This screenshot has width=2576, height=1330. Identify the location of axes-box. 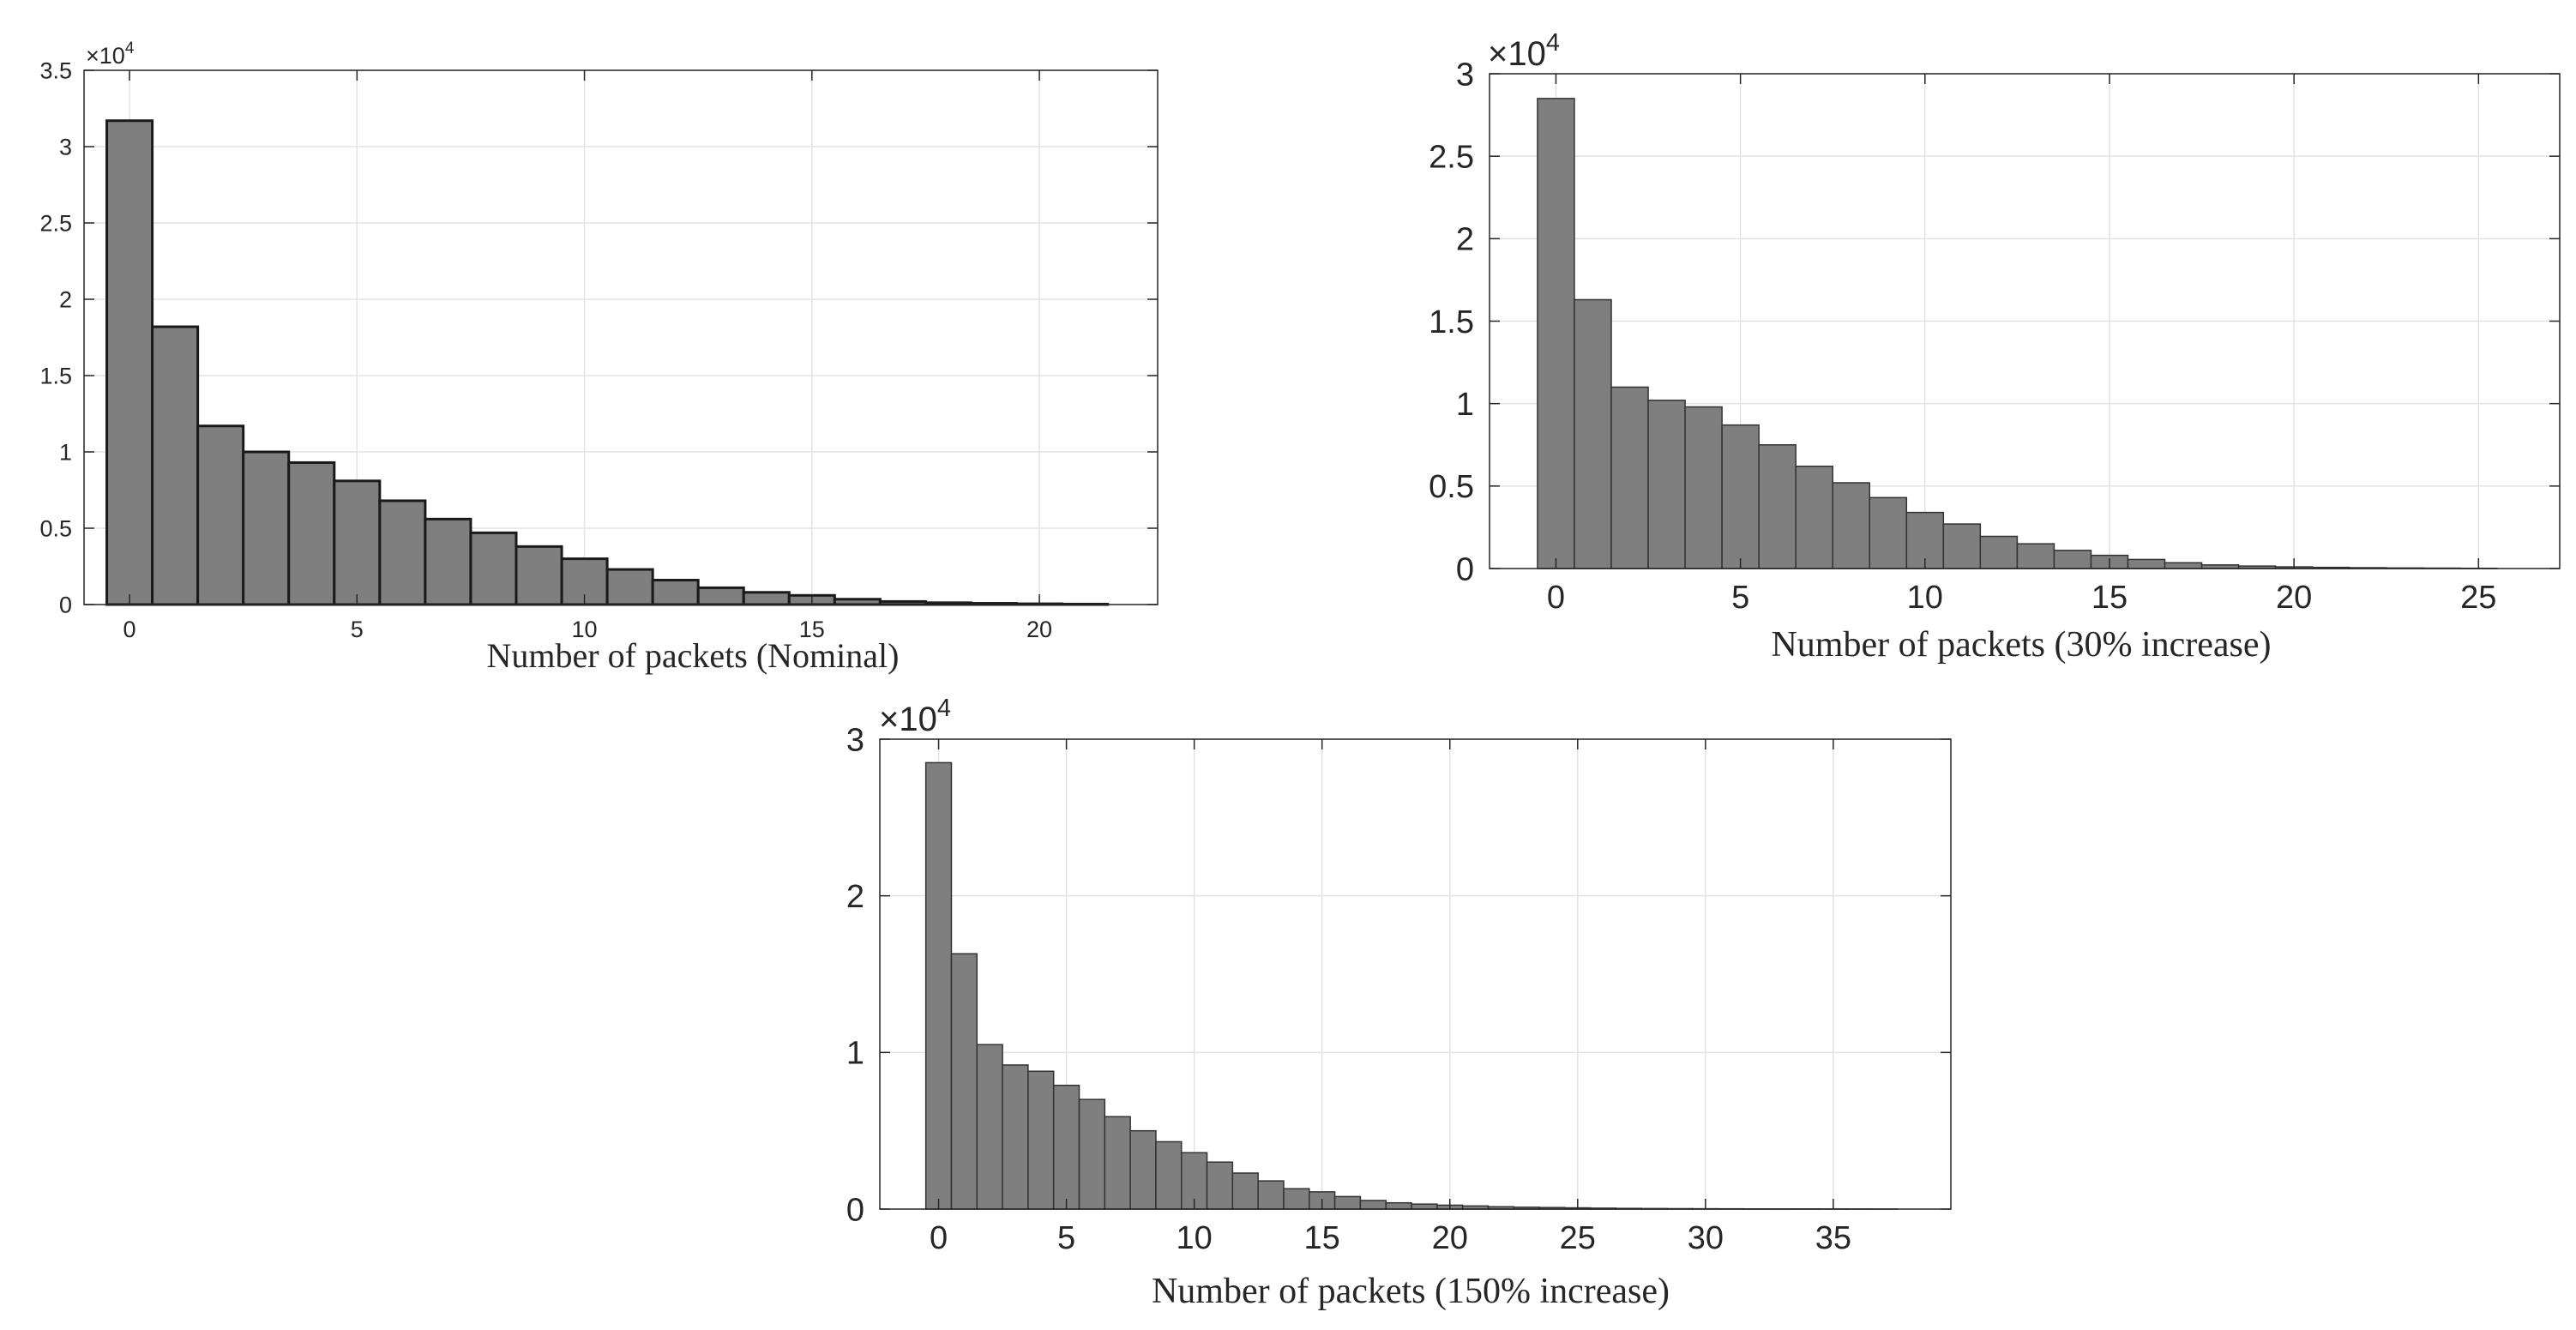
(1415, 974).